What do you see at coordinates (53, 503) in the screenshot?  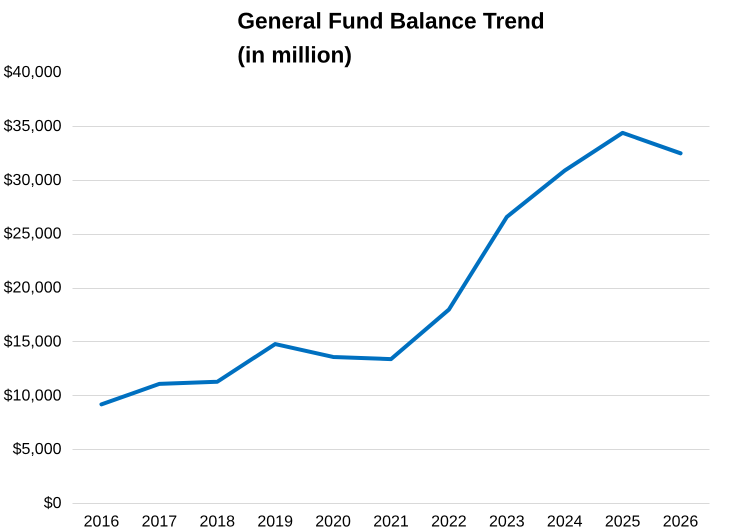 I see `y-tick-label: $0` at bounding box center [53, 503].